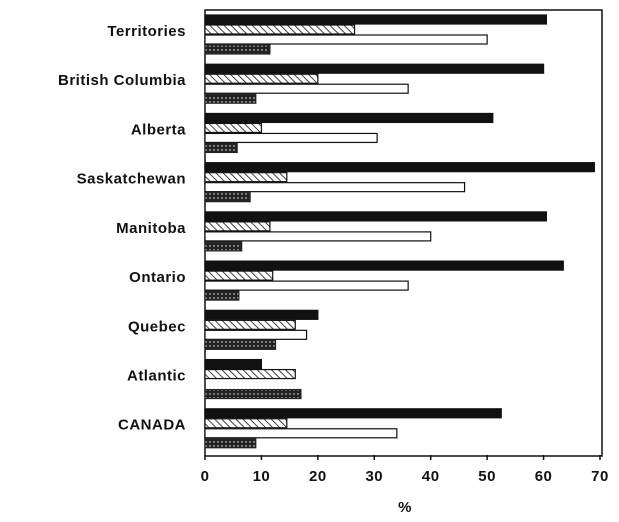 The height and width of the screenshot is (522, 619). I want to click on x-tick-label: 30, so click(374, 476).